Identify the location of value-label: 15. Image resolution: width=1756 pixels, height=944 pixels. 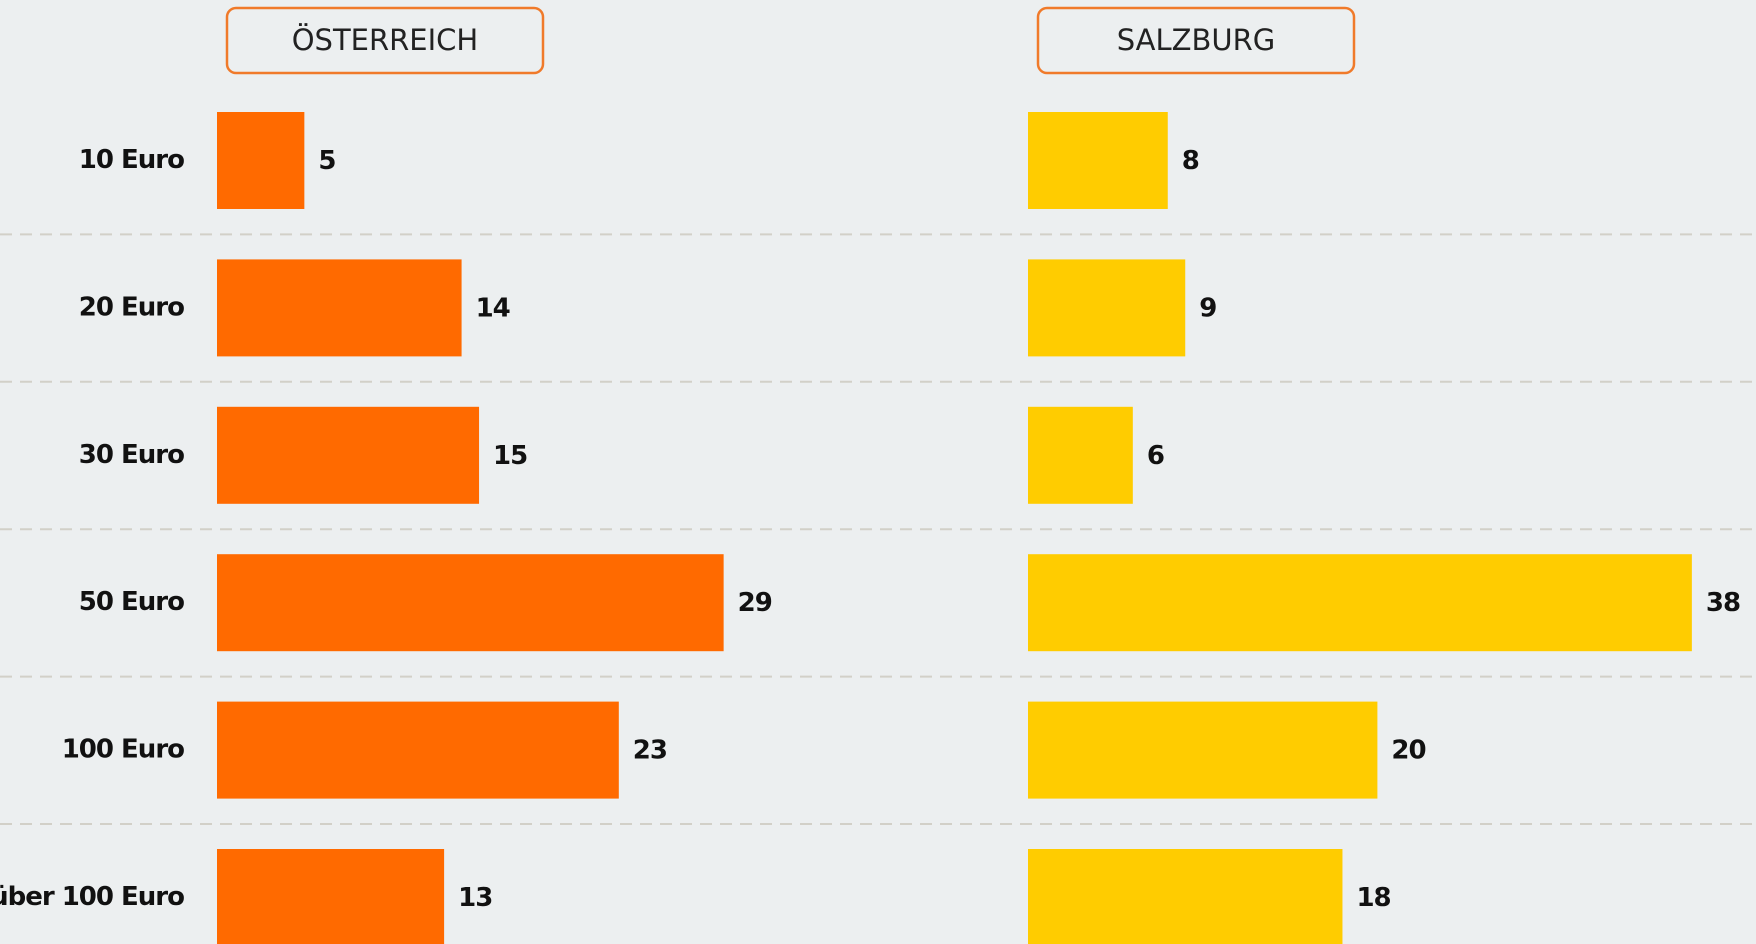
(510, 456).